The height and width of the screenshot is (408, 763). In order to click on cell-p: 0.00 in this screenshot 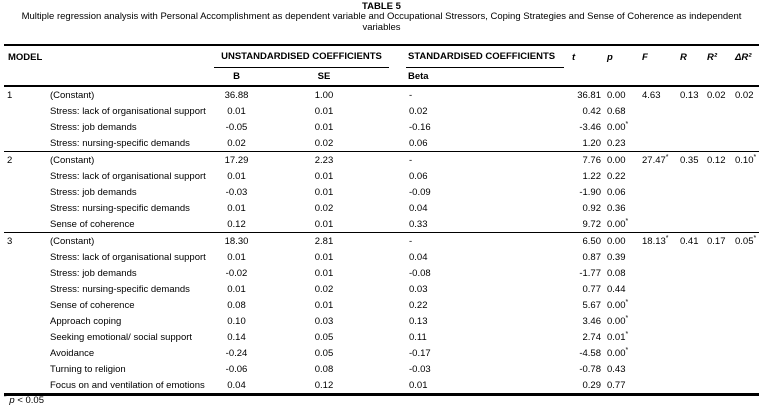, I will do `click(616, 241)`.